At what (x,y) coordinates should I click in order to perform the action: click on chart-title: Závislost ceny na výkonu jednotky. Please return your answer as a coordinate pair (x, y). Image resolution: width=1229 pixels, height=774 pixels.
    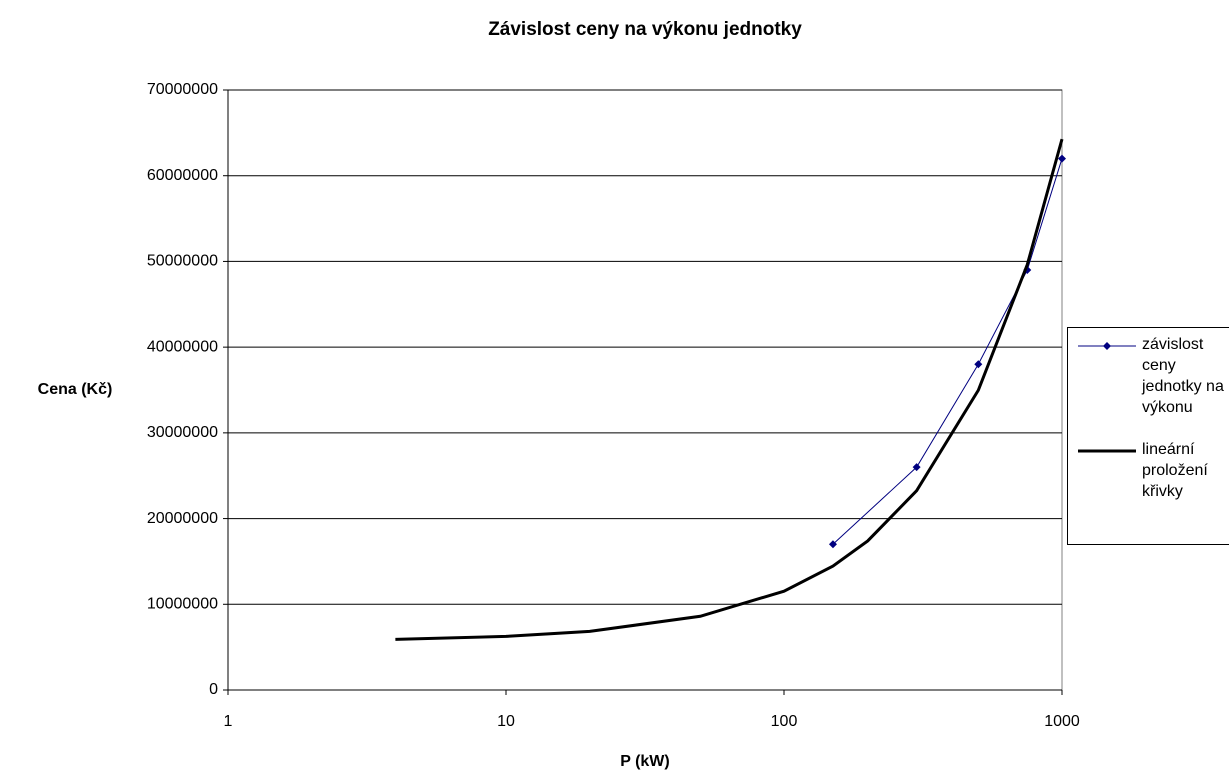
    Looking at the image, I should click on (645, 29).